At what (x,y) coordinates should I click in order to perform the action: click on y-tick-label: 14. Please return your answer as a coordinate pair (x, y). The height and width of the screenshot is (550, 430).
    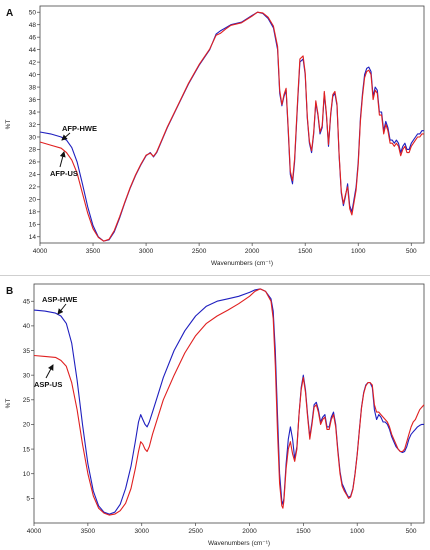
    Looking at the image, I should click on (33, 237).